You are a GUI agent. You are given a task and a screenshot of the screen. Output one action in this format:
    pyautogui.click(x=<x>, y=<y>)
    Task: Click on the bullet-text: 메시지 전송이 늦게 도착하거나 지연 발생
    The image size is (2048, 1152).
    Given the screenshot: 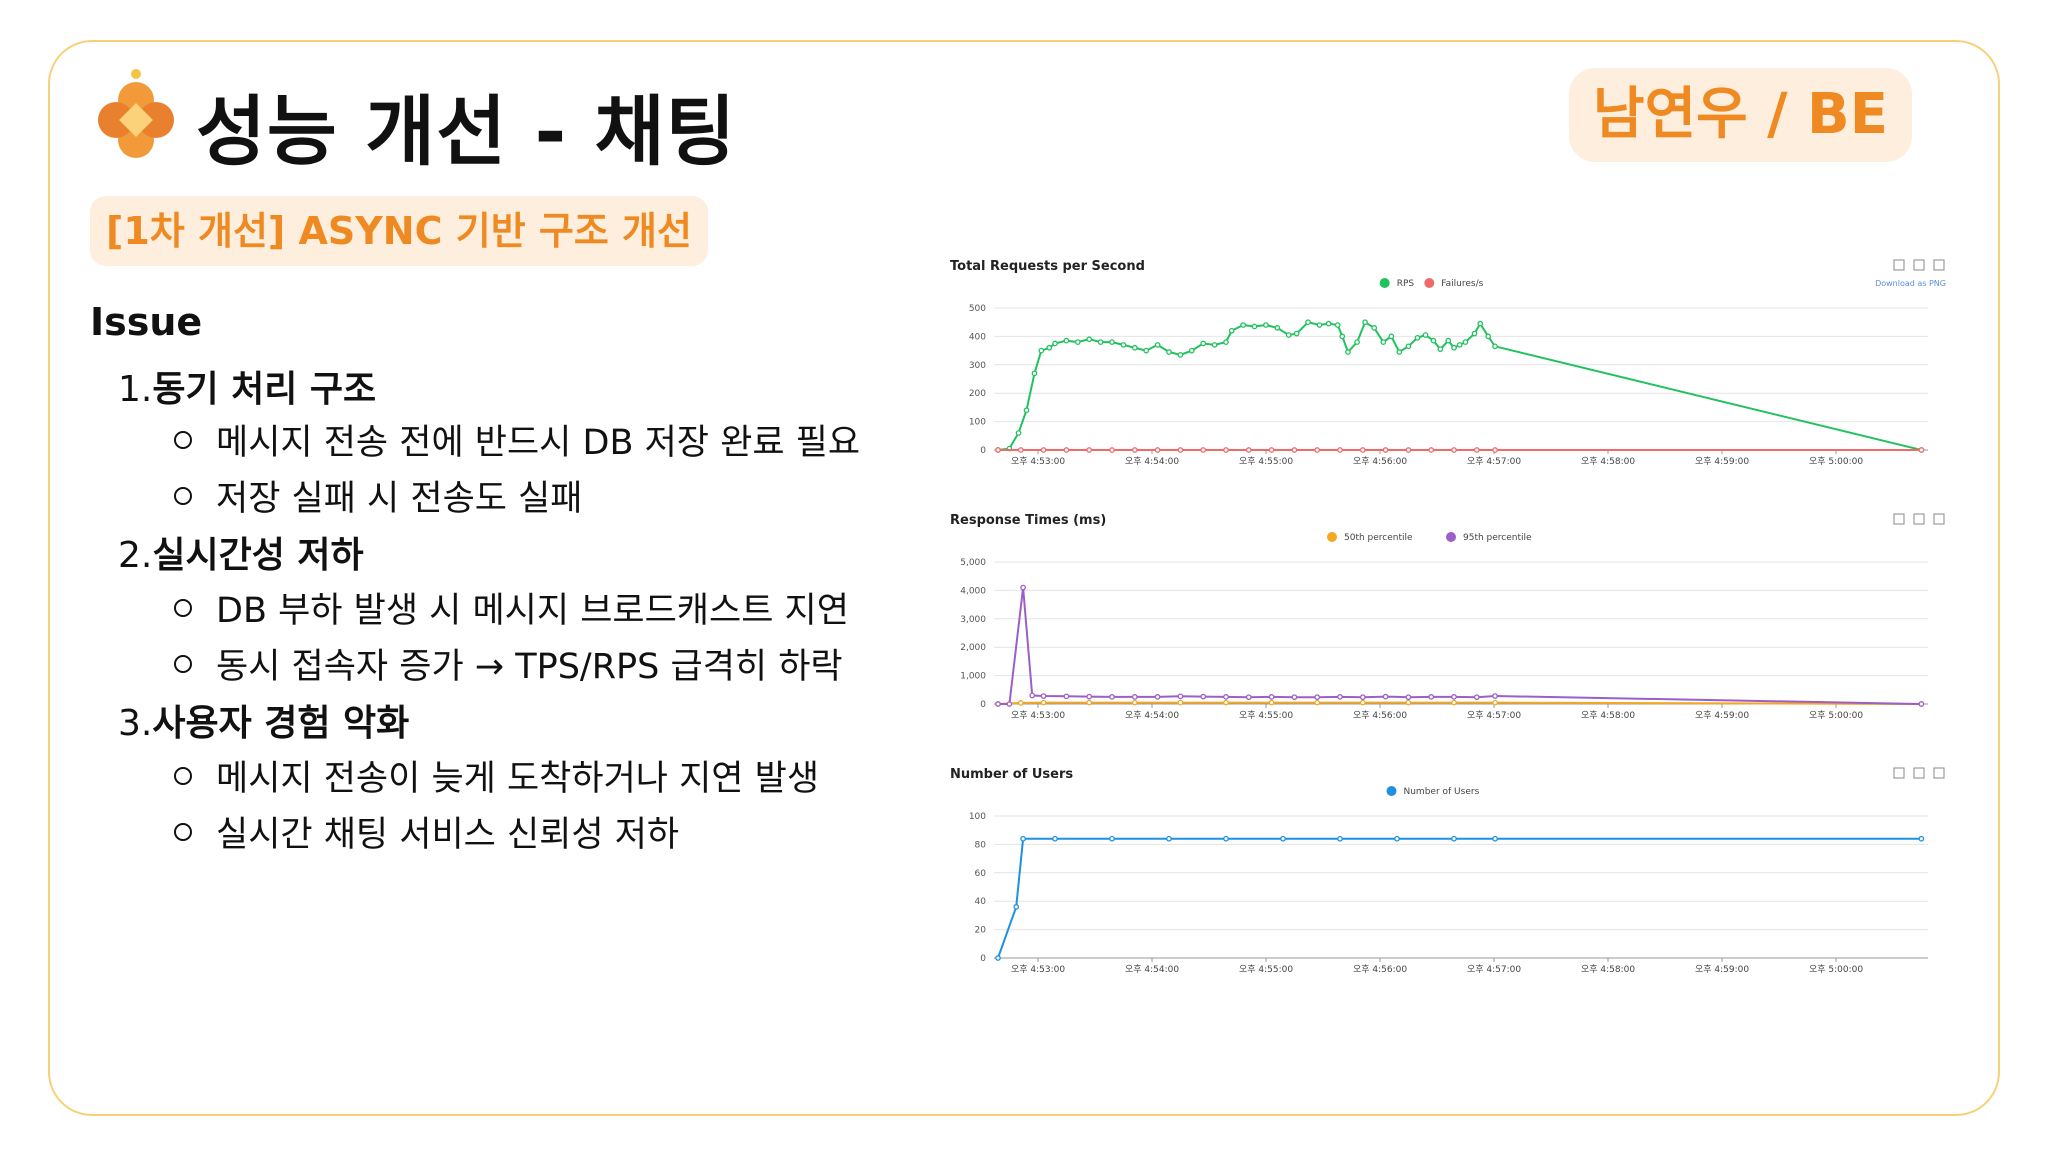 What is the action you would take?
    pyautogui.click(x=518, y=779)
    